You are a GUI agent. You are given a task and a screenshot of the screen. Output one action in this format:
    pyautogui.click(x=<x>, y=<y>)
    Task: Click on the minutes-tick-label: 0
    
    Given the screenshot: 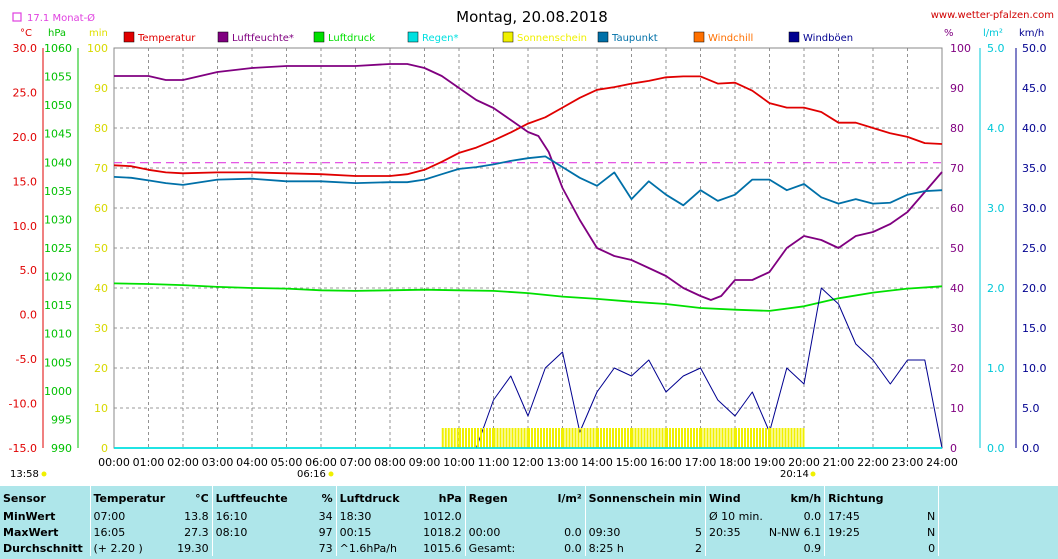 What is the action you would take?
    pyautogui.click(x=104, y=448)
    